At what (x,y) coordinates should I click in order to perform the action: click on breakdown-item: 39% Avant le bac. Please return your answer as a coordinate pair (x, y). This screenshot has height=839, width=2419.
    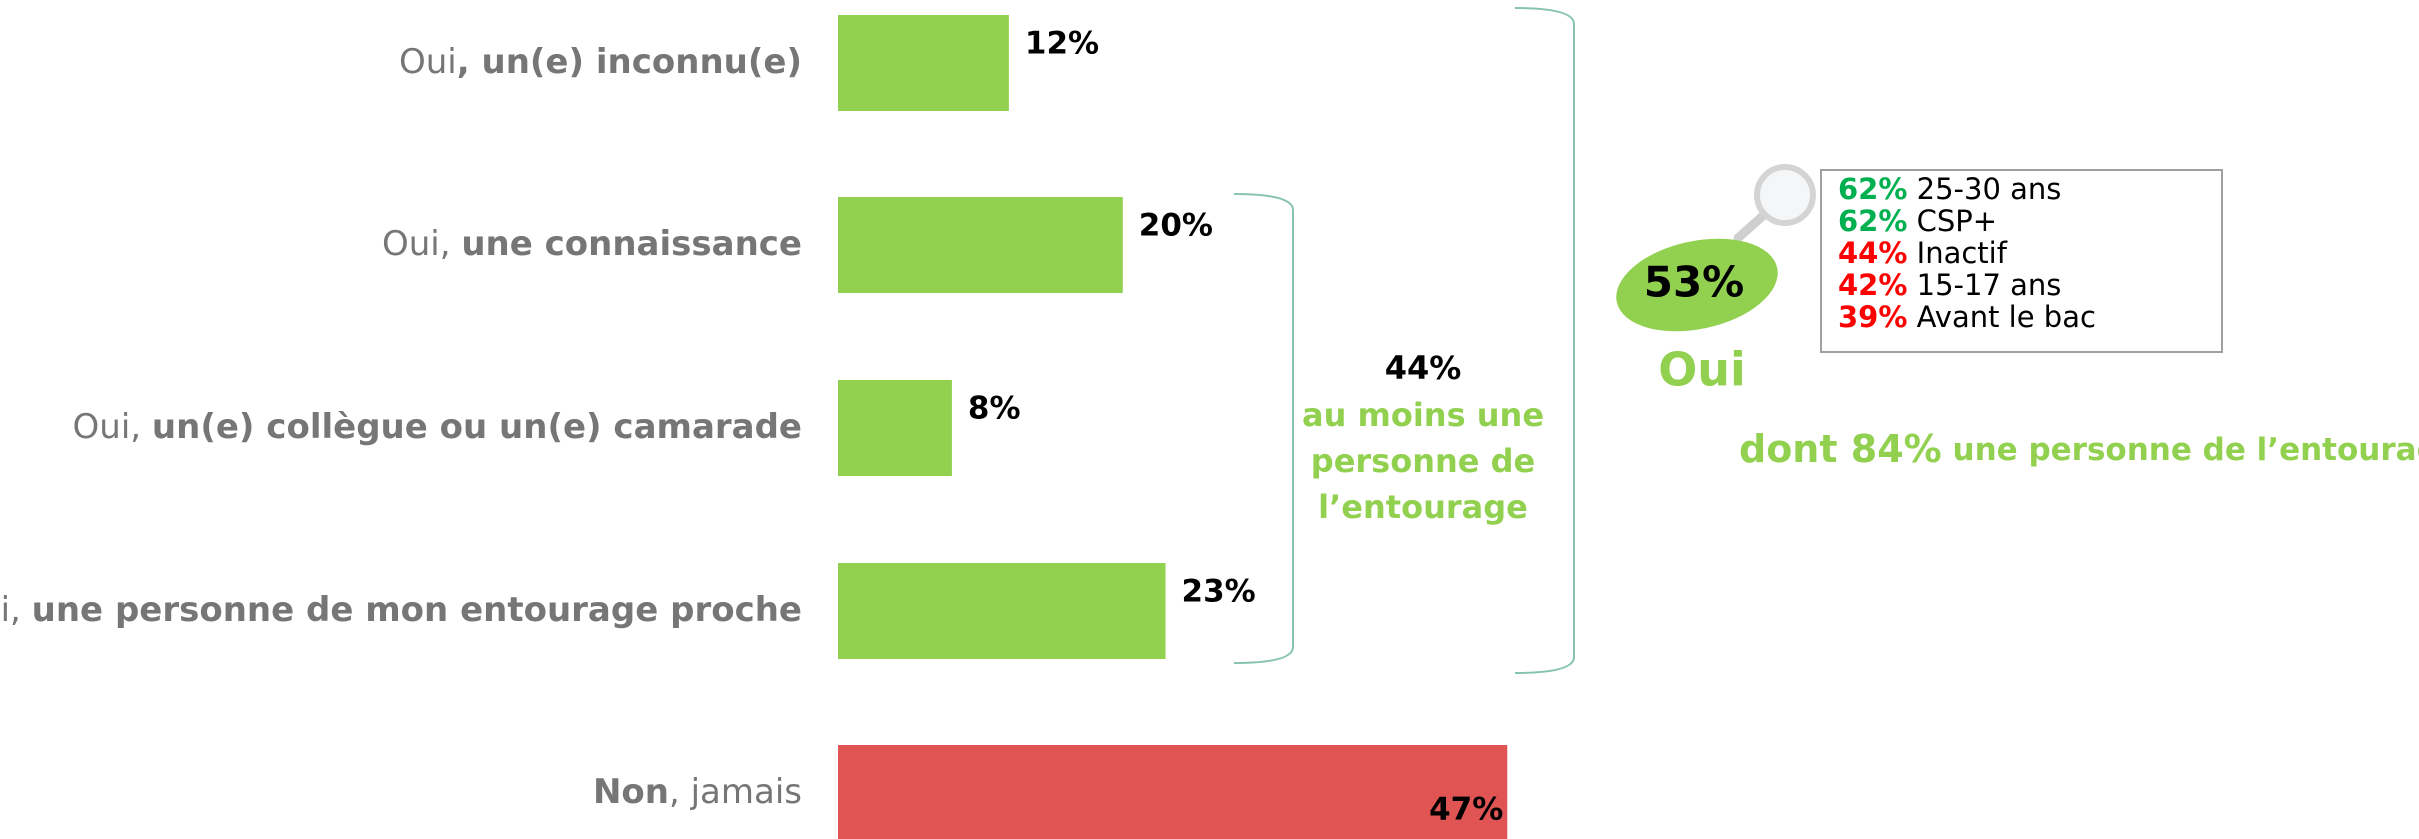
    Looking at the image, I should click on (1967, 317).